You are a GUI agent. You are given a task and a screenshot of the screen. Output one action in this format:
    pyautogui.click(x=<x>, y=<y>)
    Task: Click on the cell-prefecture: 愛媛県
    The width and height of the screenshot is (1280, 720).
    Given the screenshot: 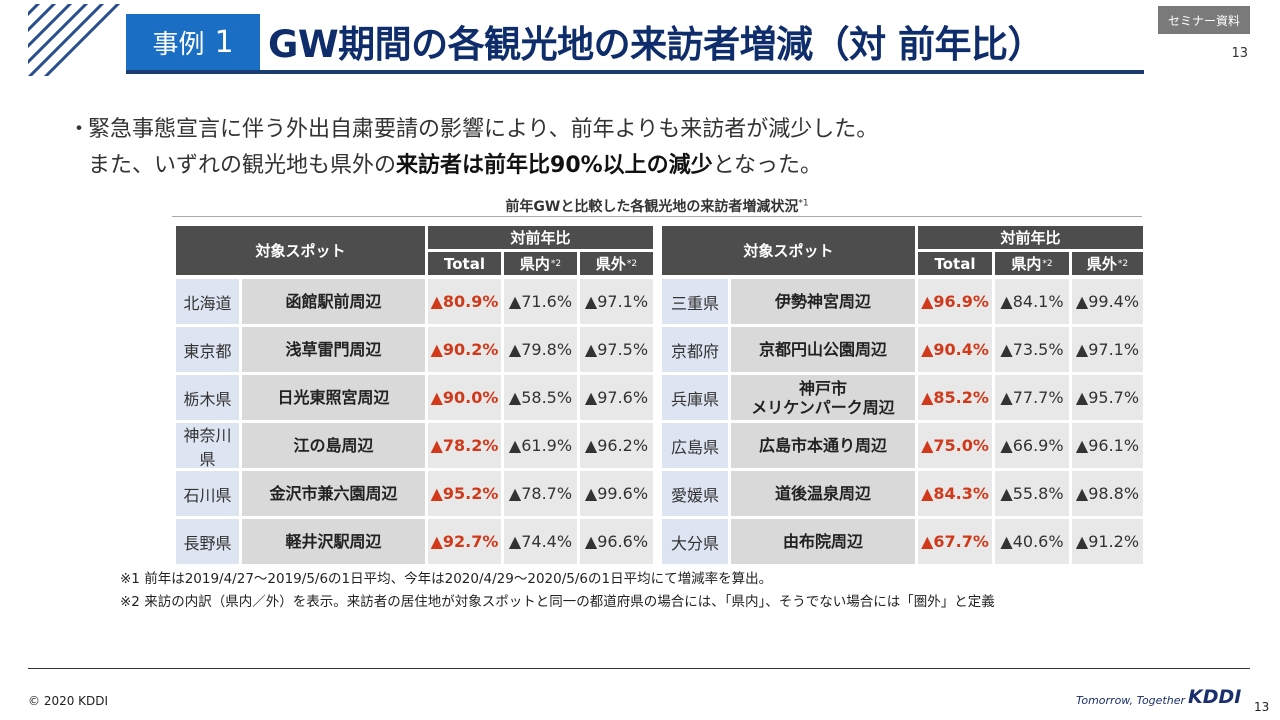 What is the action you would take?
    pyautogui.click(x=695, y=493)
    